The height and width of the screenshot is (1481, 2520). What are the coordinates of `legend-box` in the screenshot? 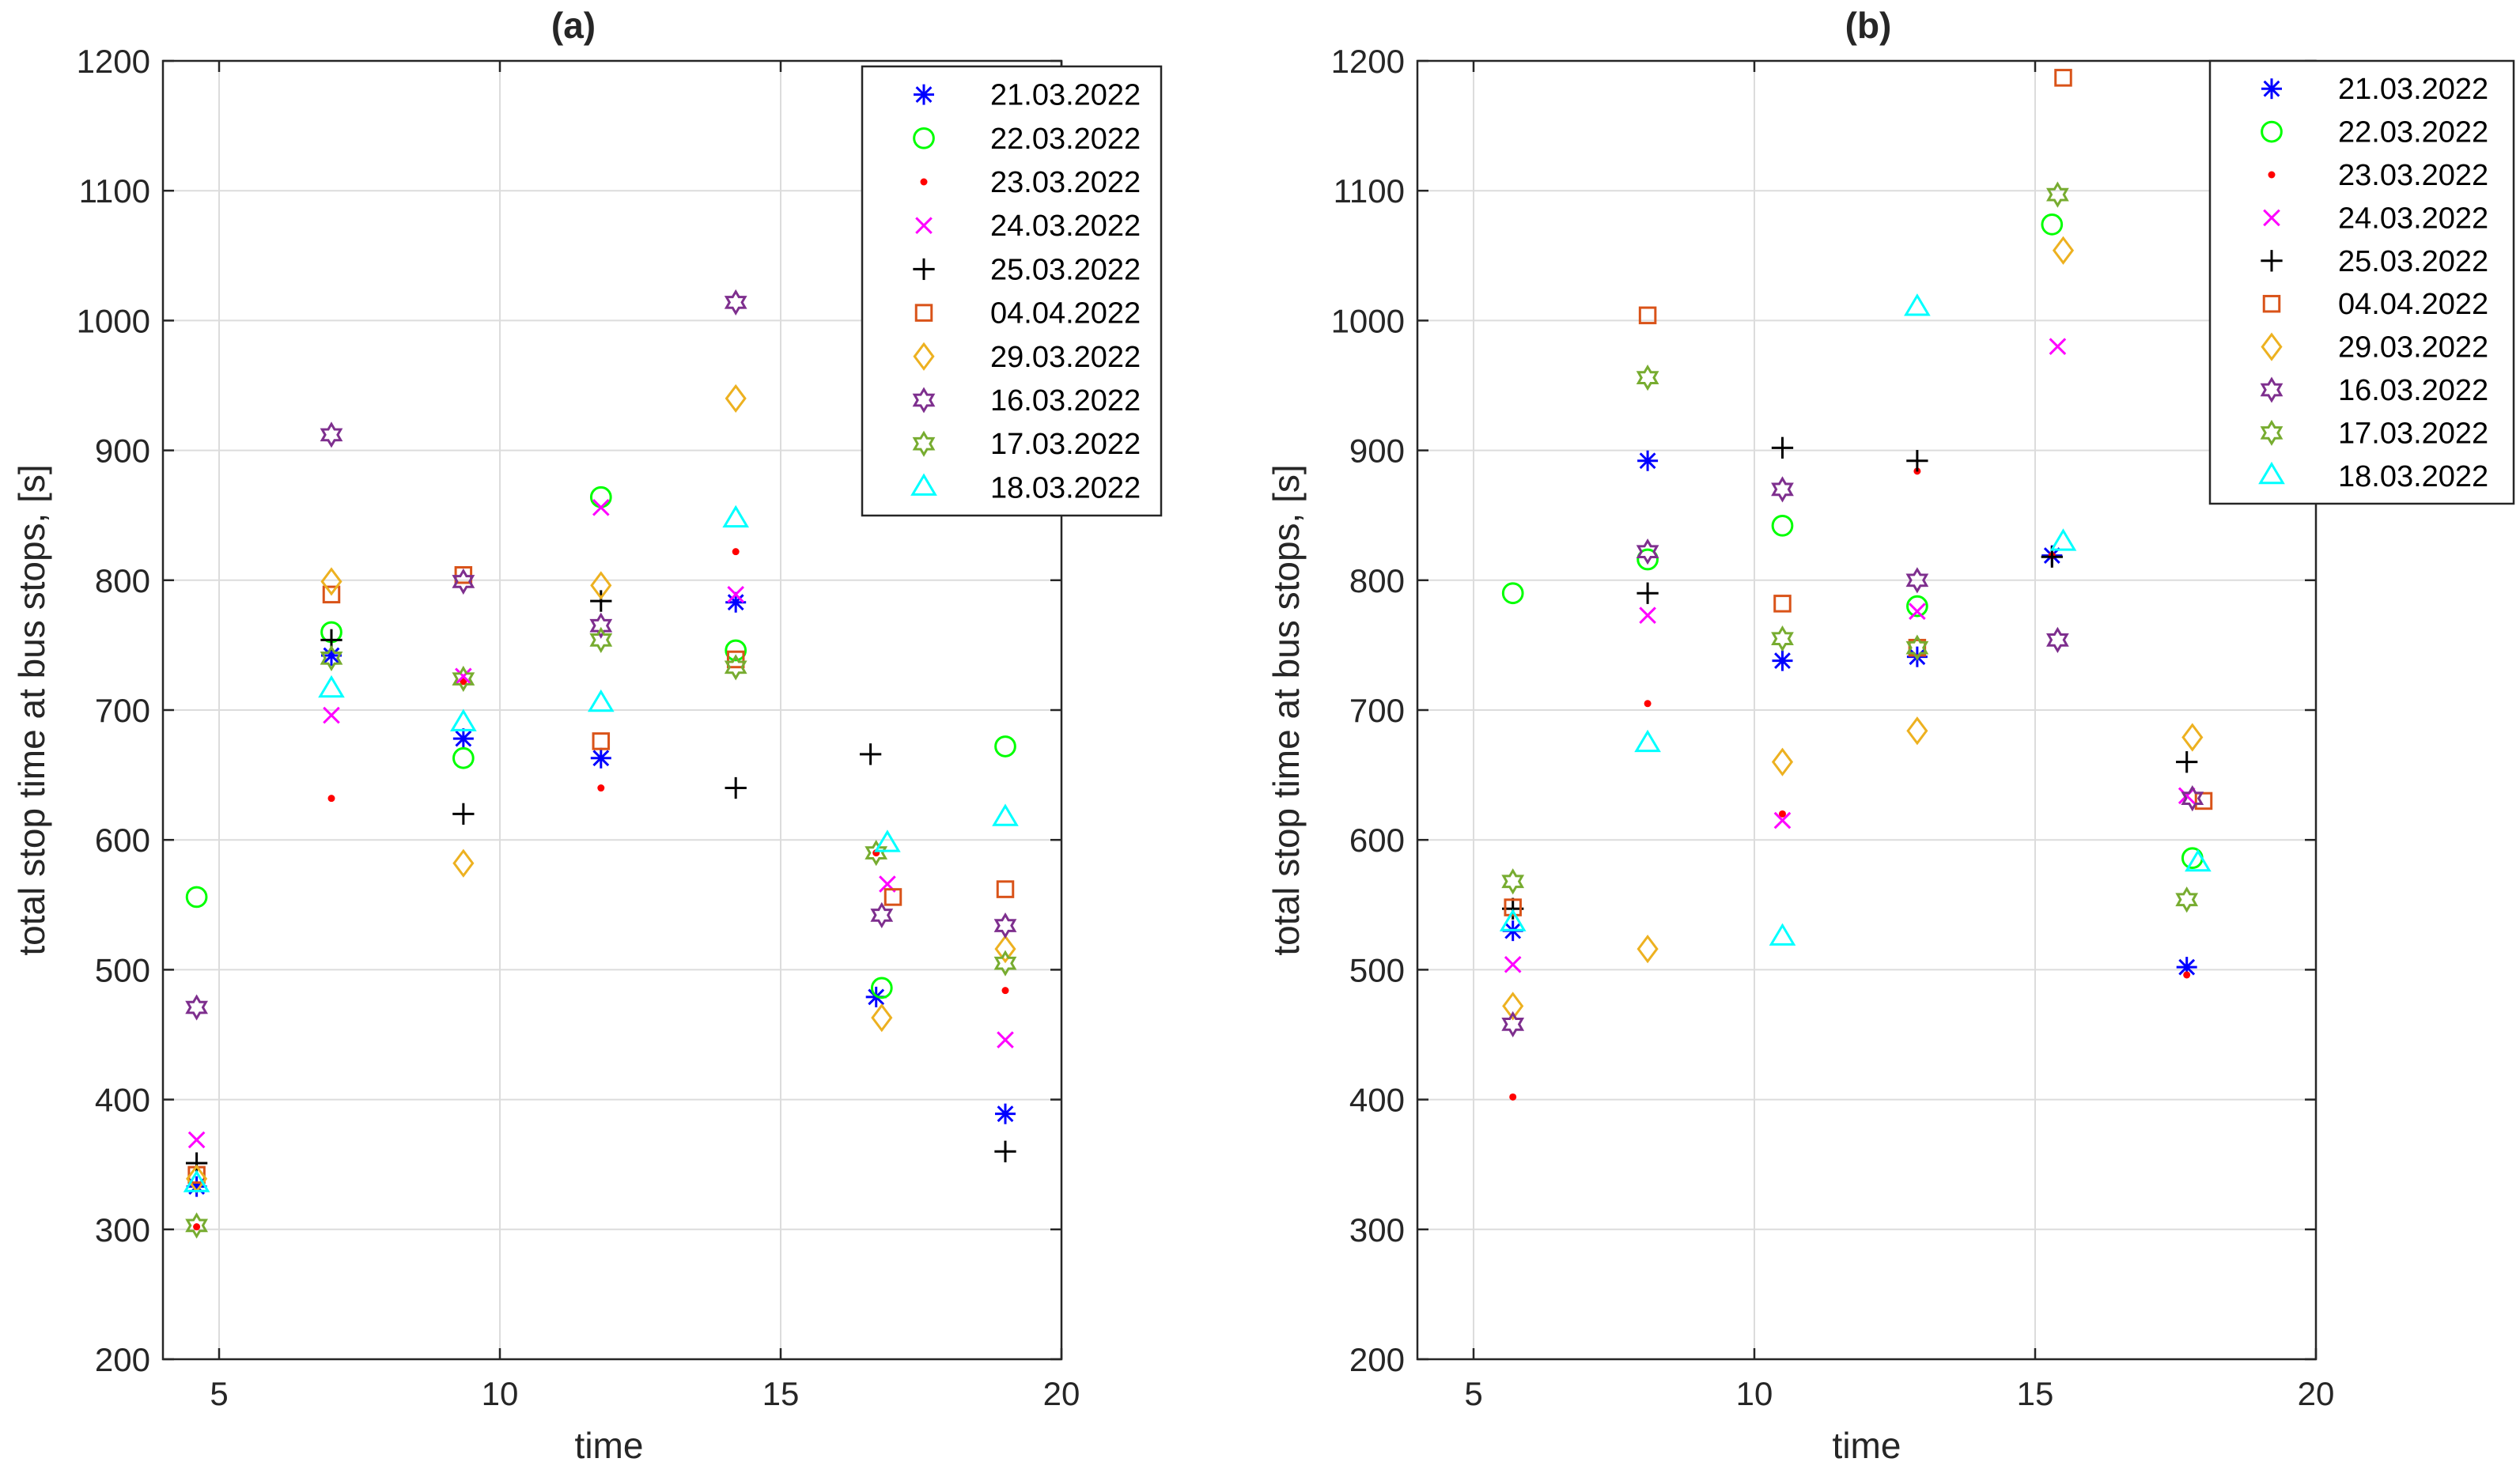 It's located at (2361, 282).